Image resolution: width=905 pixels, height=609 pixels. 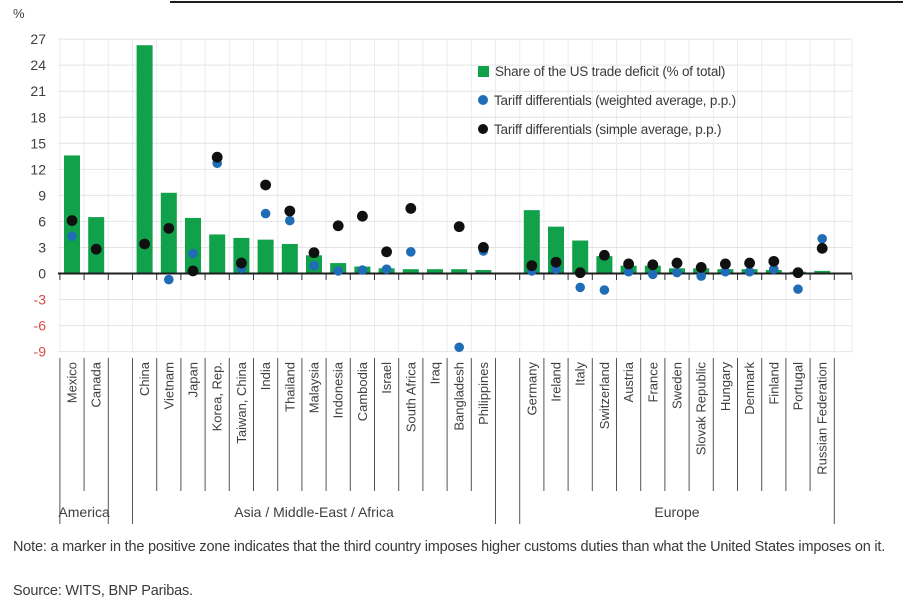 I want to click on dot-weighted-mexico, so click(x=72, y=236).